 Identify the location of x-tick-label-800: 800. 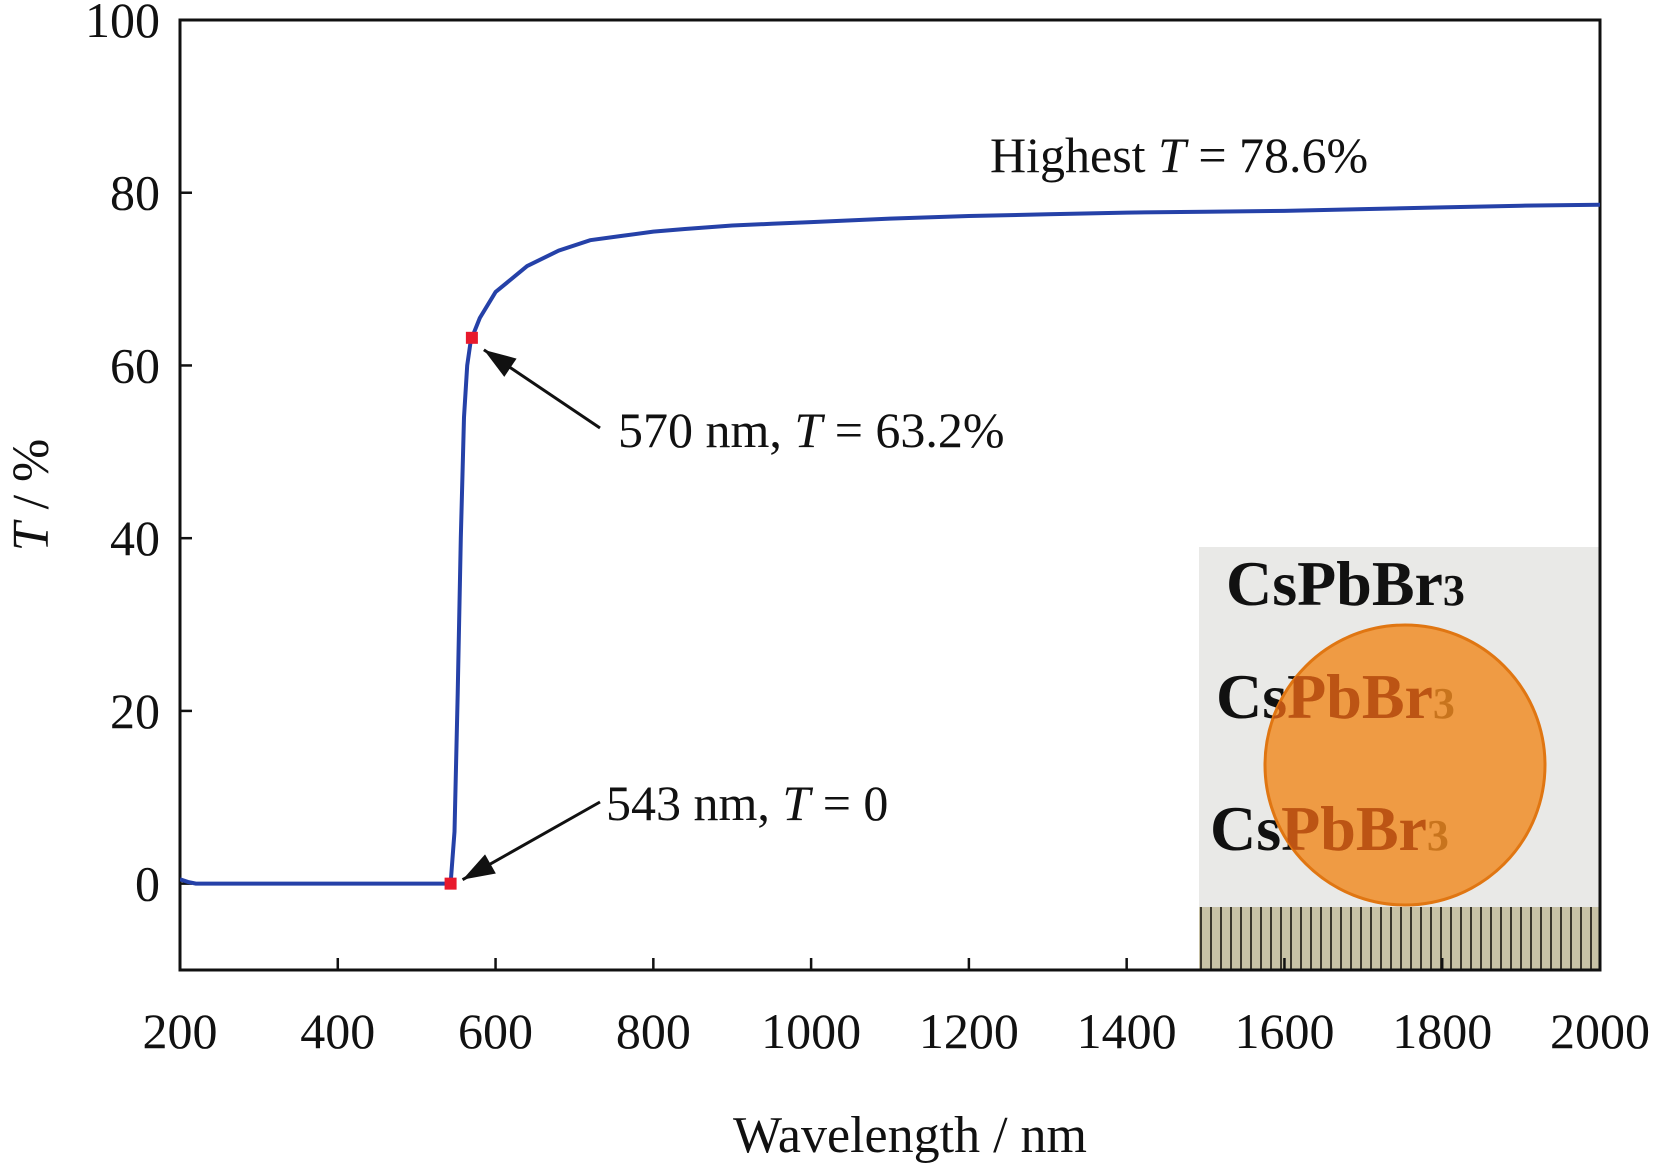
(653, 1031).